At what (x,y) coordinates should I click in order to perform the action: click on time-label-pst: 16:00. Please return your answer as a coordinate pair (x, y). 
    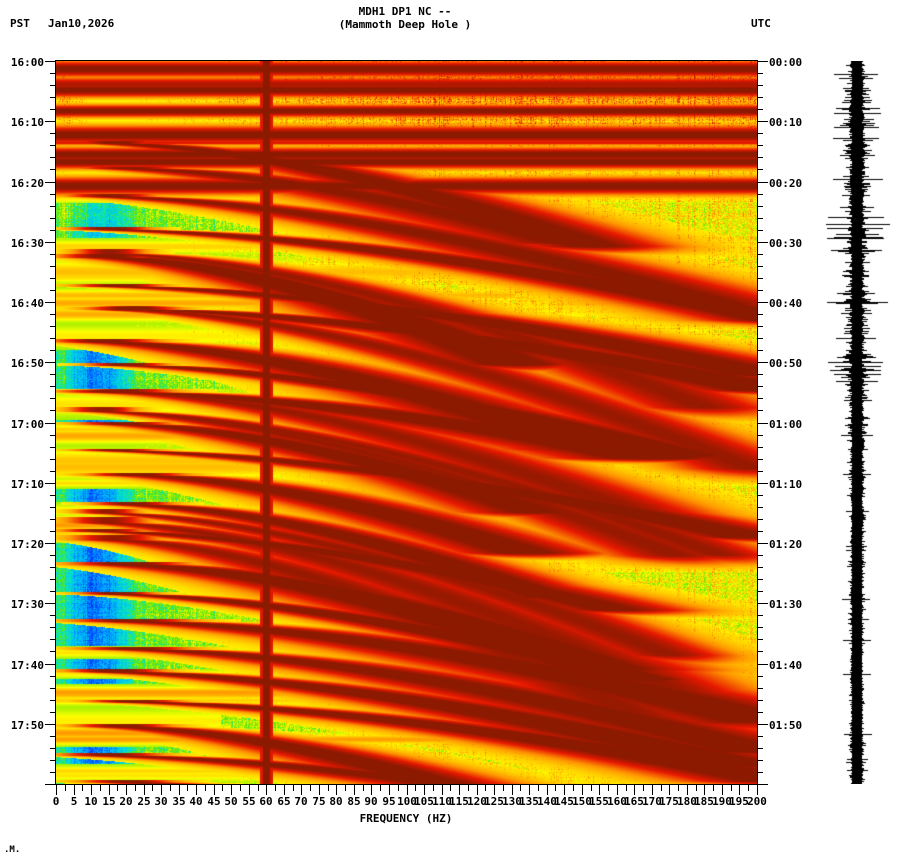
    Looking at the image, I should click on (27, 62).